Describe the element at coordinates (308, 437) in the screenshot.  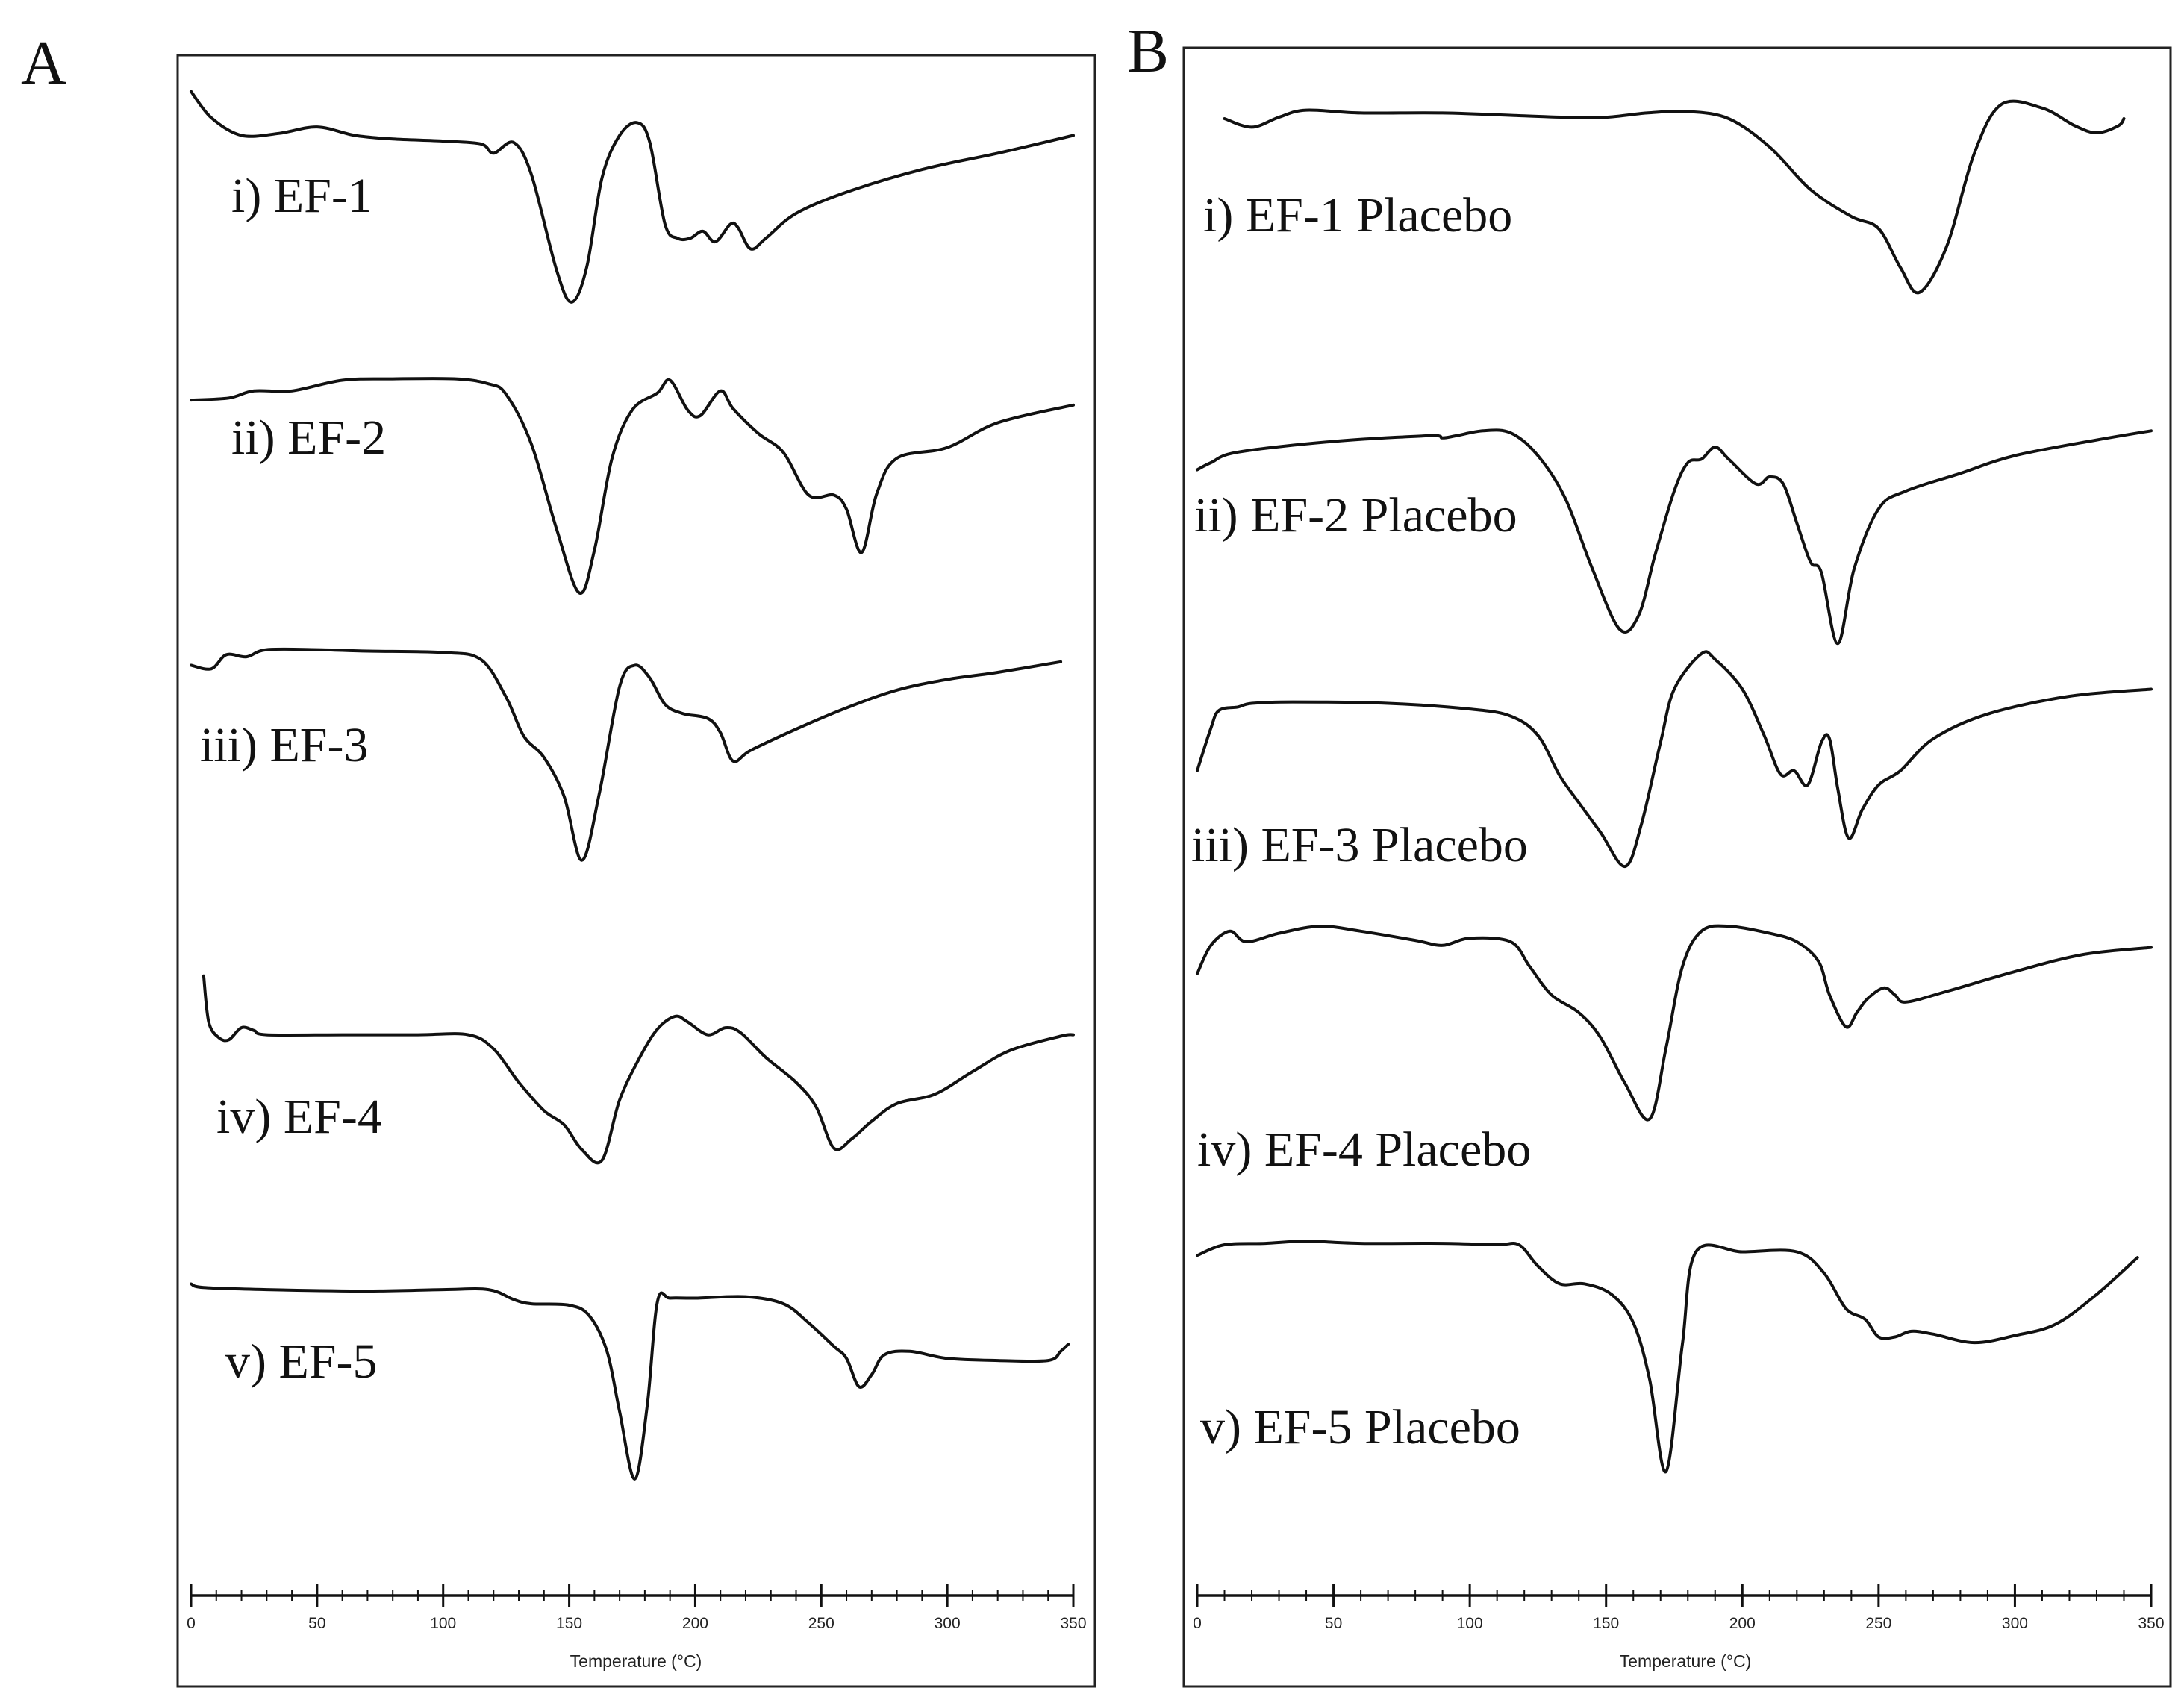
I see `series-label-ef-2: ii) EF-2` at that location.